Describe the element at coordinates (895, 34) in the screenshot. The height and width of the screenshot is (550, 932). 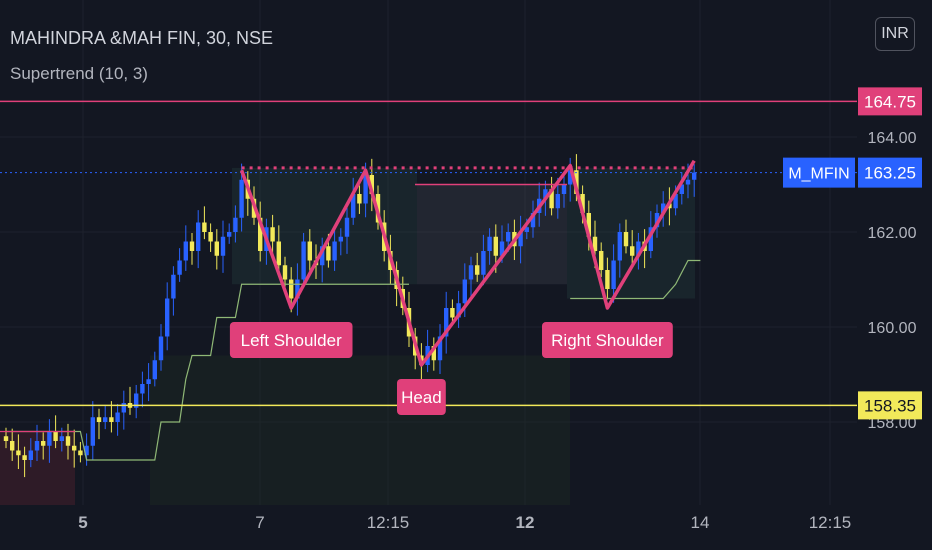
I see `currency-button: INR` at that location.